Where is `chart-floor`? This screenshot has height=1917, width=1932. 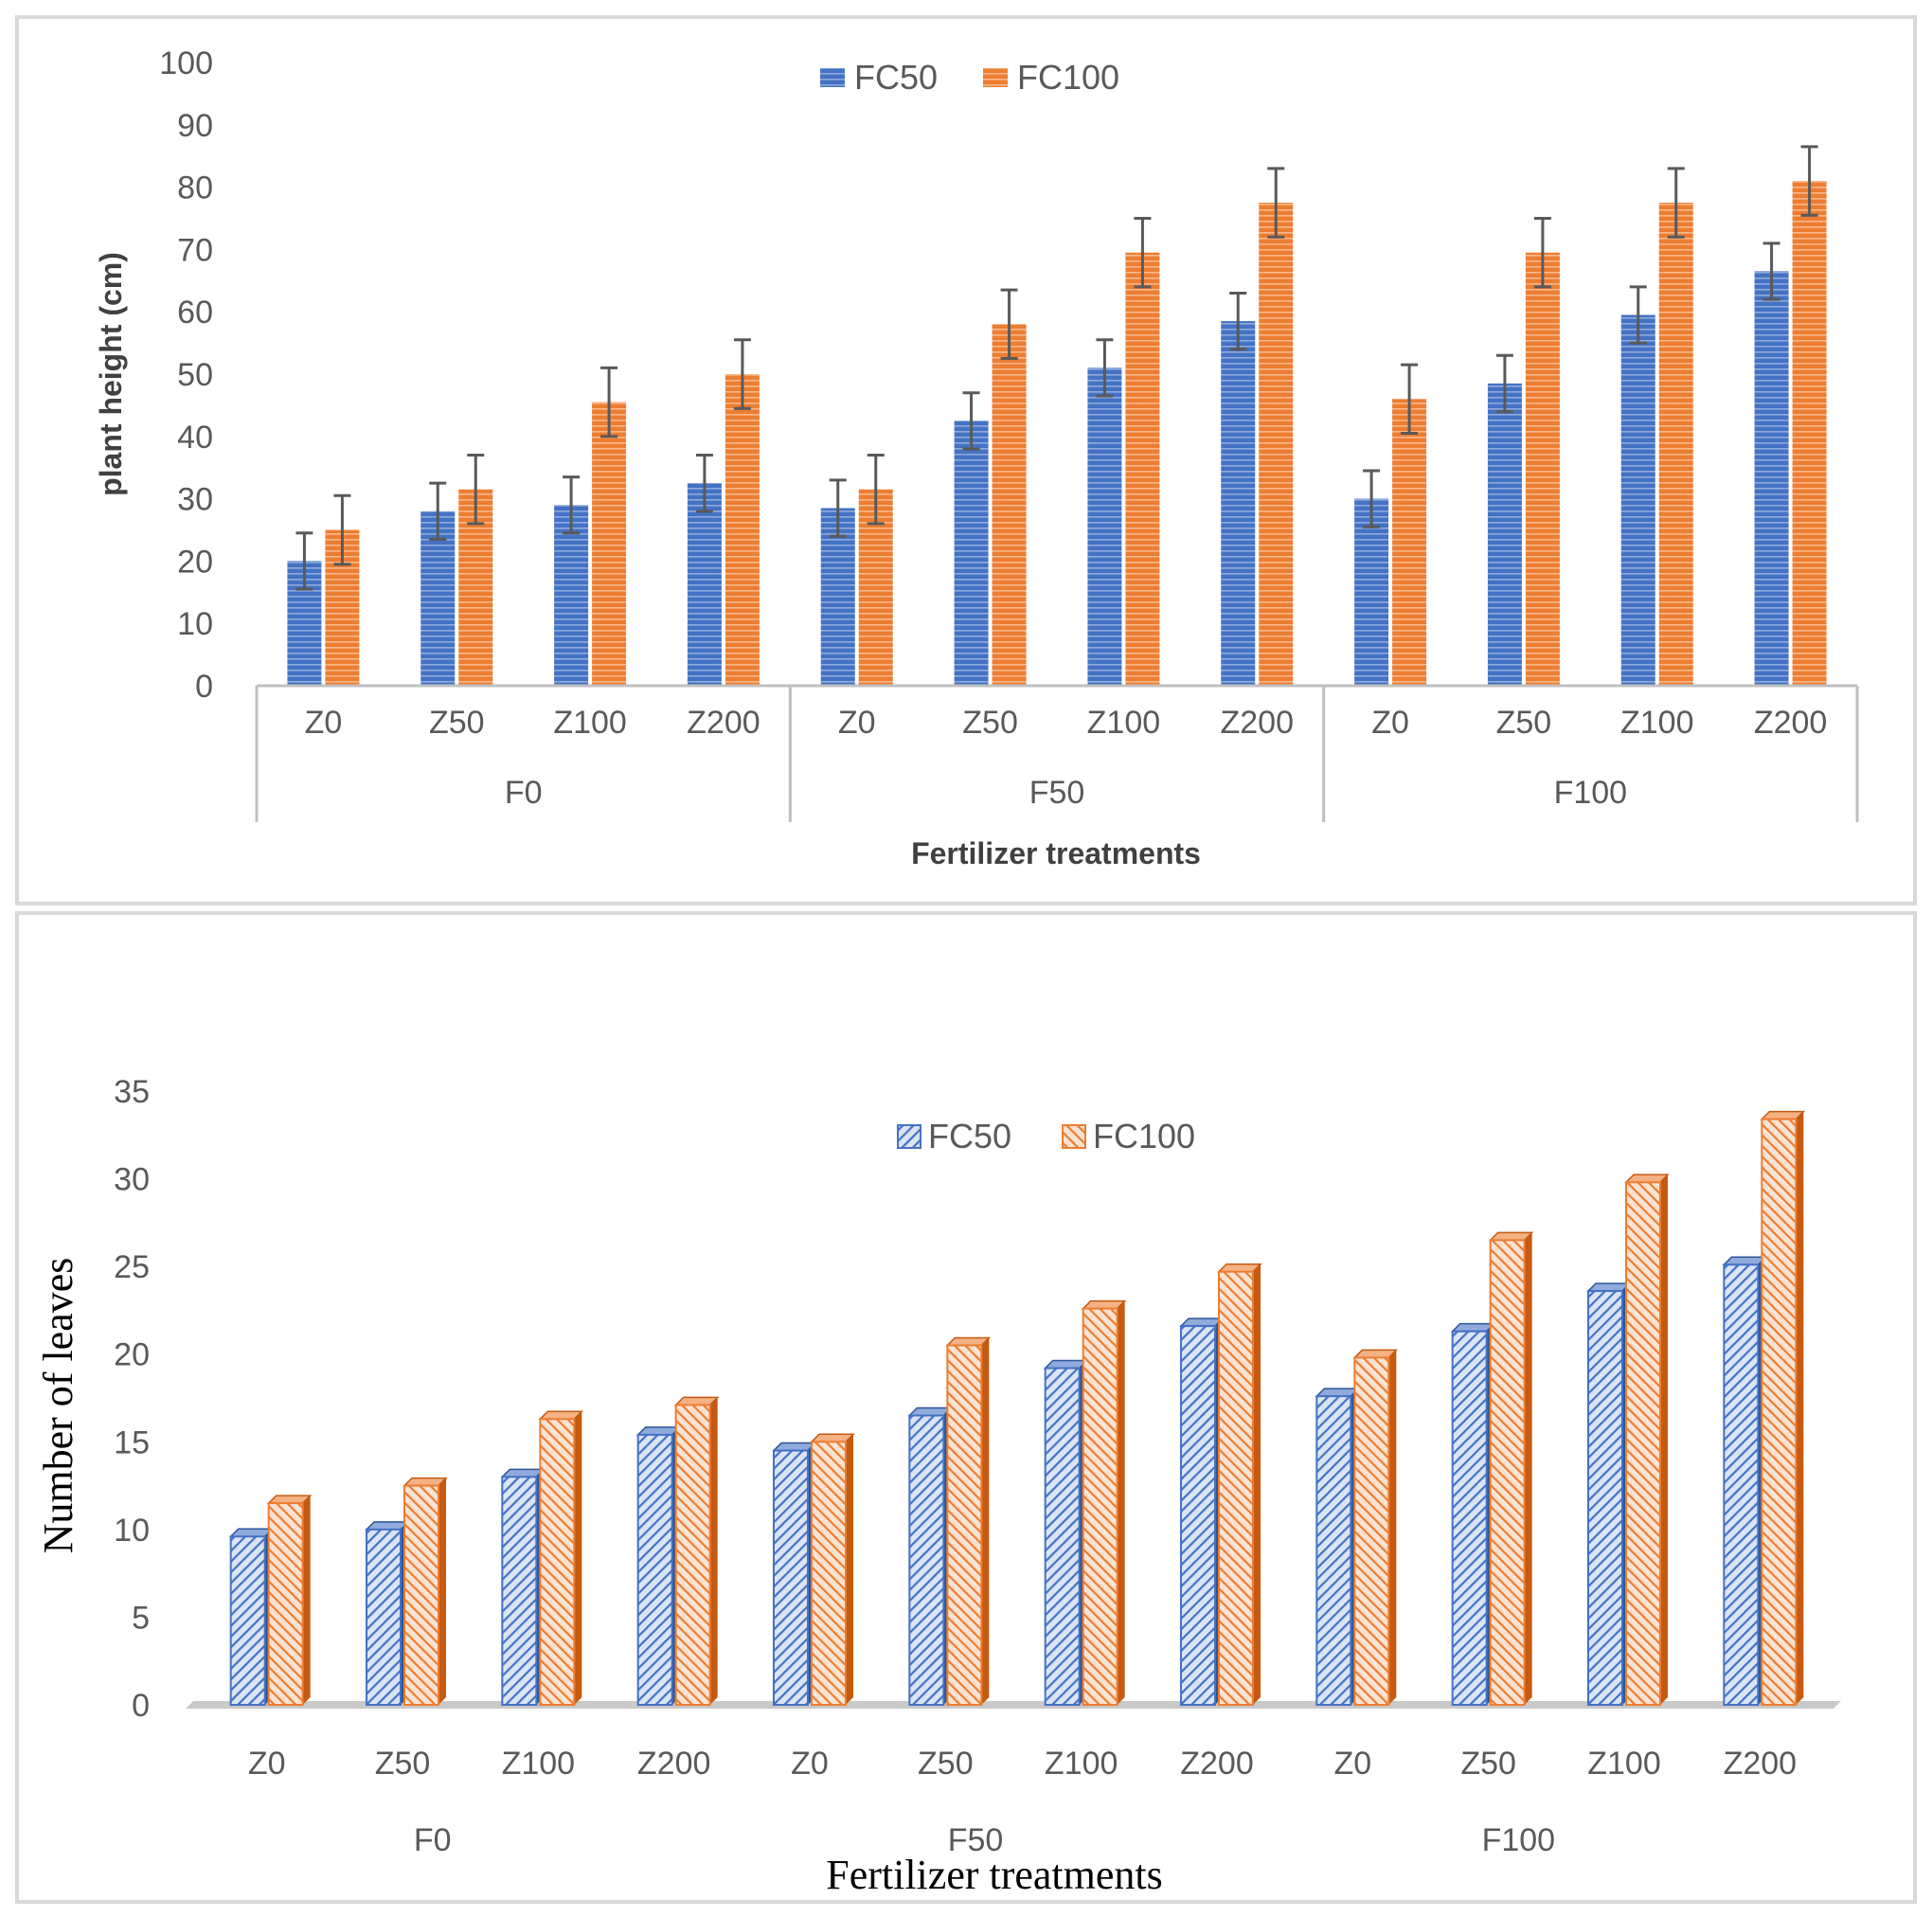
chart-floor is located at coordinates (1013, 1705).